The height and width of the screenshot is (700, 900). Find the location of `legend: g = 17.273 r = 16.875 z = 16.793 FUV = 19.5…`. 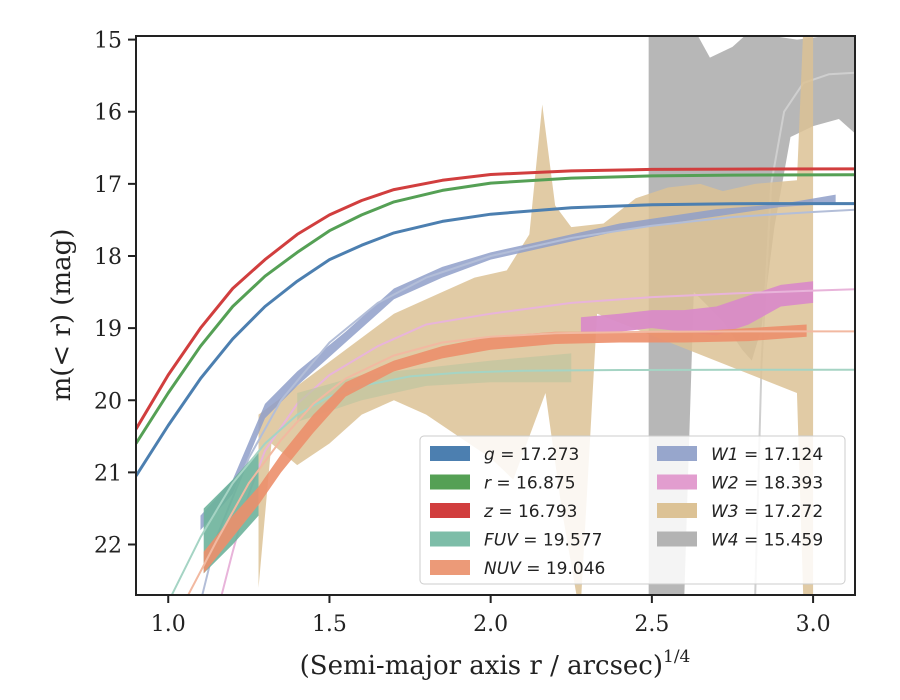

legend: g = 17.273 r = 16.875 z = 16.793 FUV = 19.5… is located at coordinates (632, 510).